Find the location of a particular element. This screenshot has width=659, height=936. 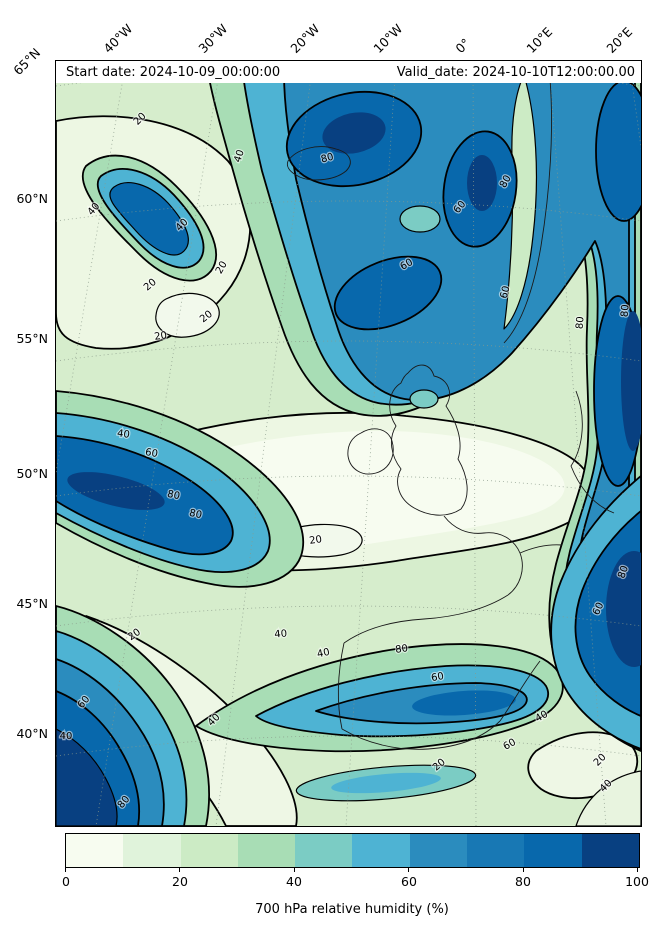

channel-coast is located at coordinates (541, 549).